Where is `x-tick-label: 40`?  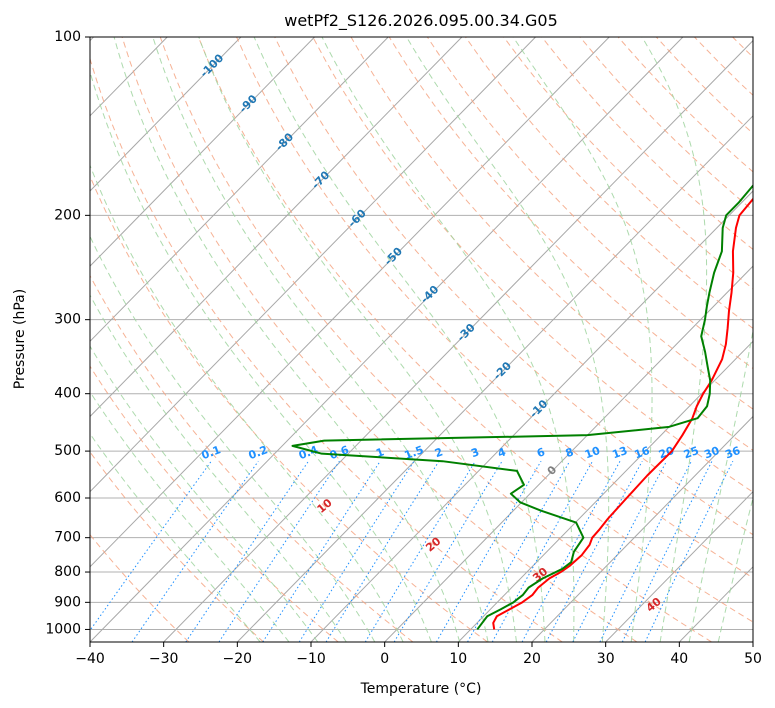 x-tick-label: 40 is located at coordinates (679, 659).